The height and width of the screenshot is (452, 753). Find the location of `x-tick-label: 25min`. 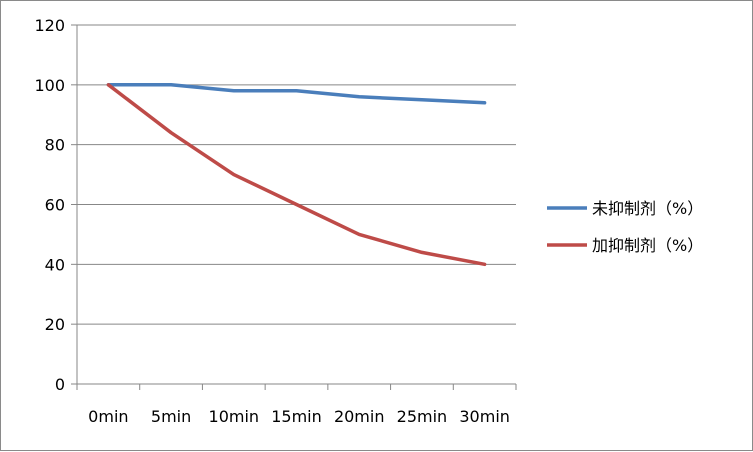

x-tick-label: 25min is located at coordinates (422, 416).